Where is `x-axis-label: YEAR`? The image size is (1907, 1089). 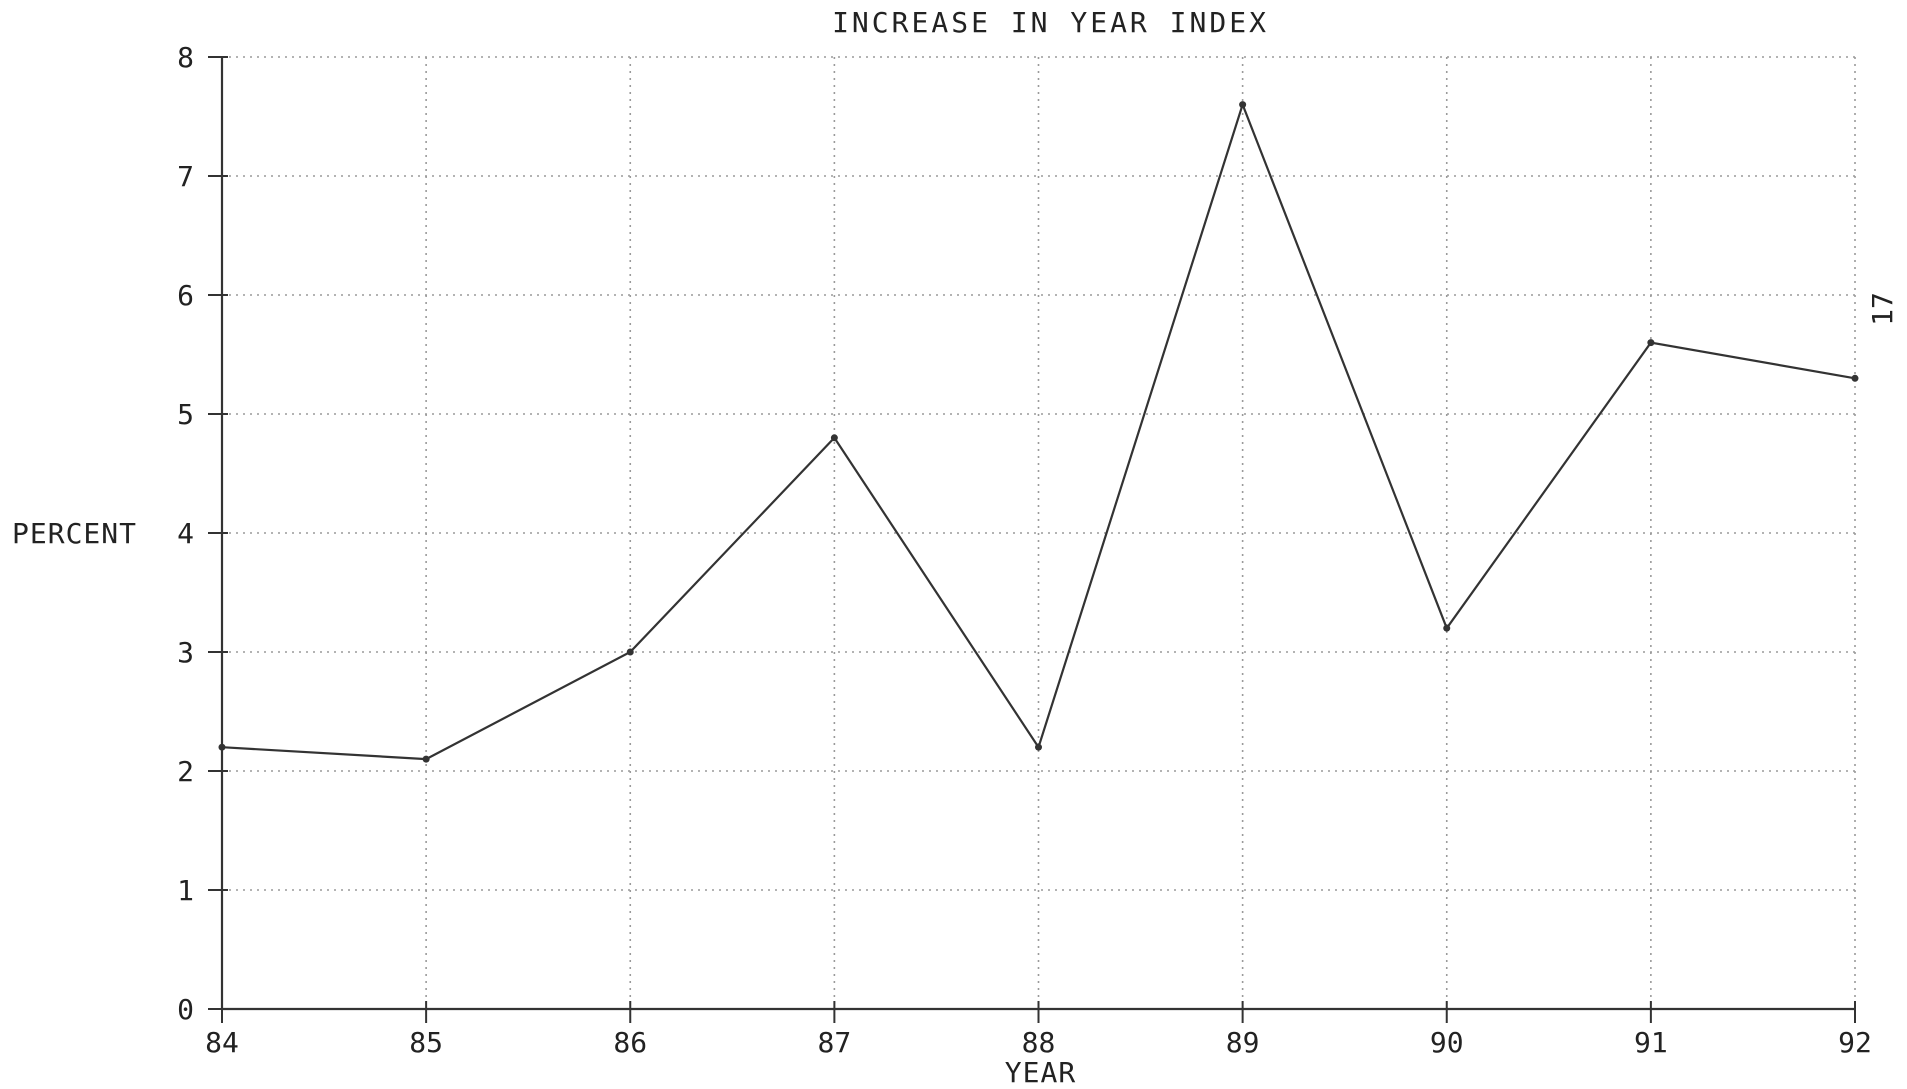
x-axis-label: YEAR is located at coordinates (1040, 1072).